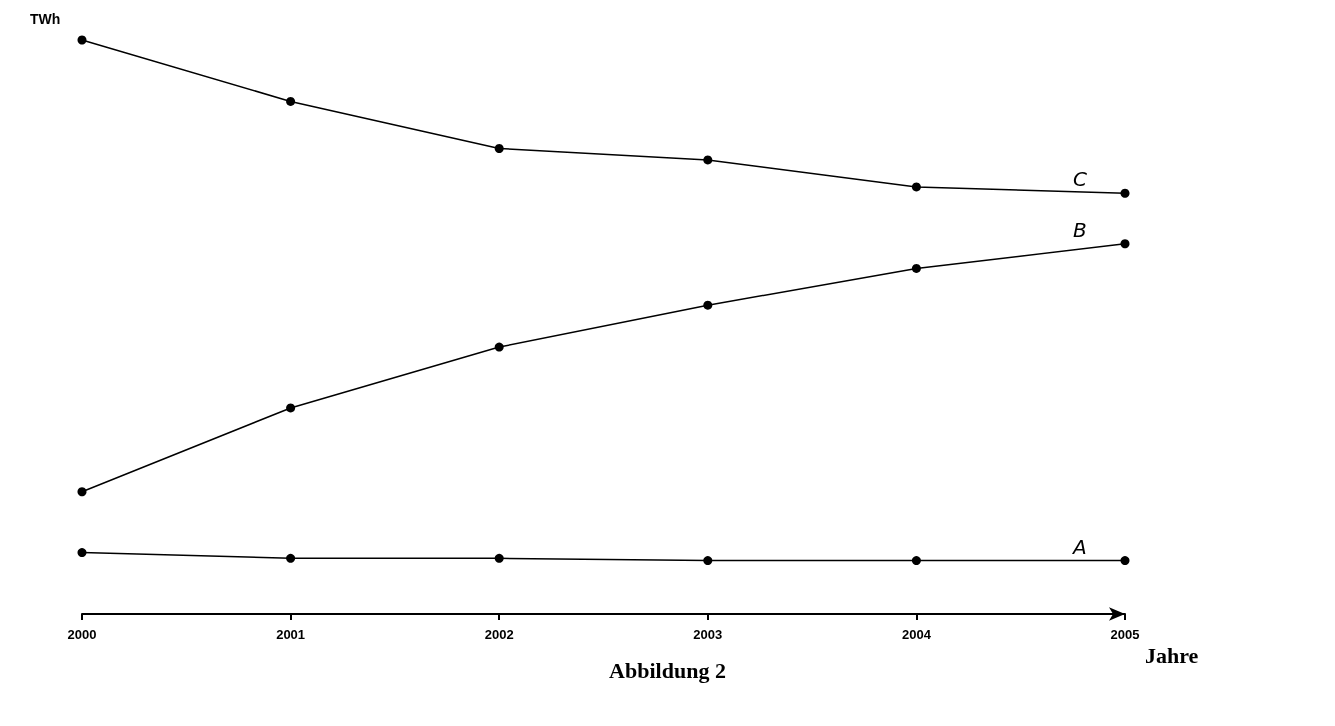  I want to click on y-axis-title: TWh, so click(45, 19).